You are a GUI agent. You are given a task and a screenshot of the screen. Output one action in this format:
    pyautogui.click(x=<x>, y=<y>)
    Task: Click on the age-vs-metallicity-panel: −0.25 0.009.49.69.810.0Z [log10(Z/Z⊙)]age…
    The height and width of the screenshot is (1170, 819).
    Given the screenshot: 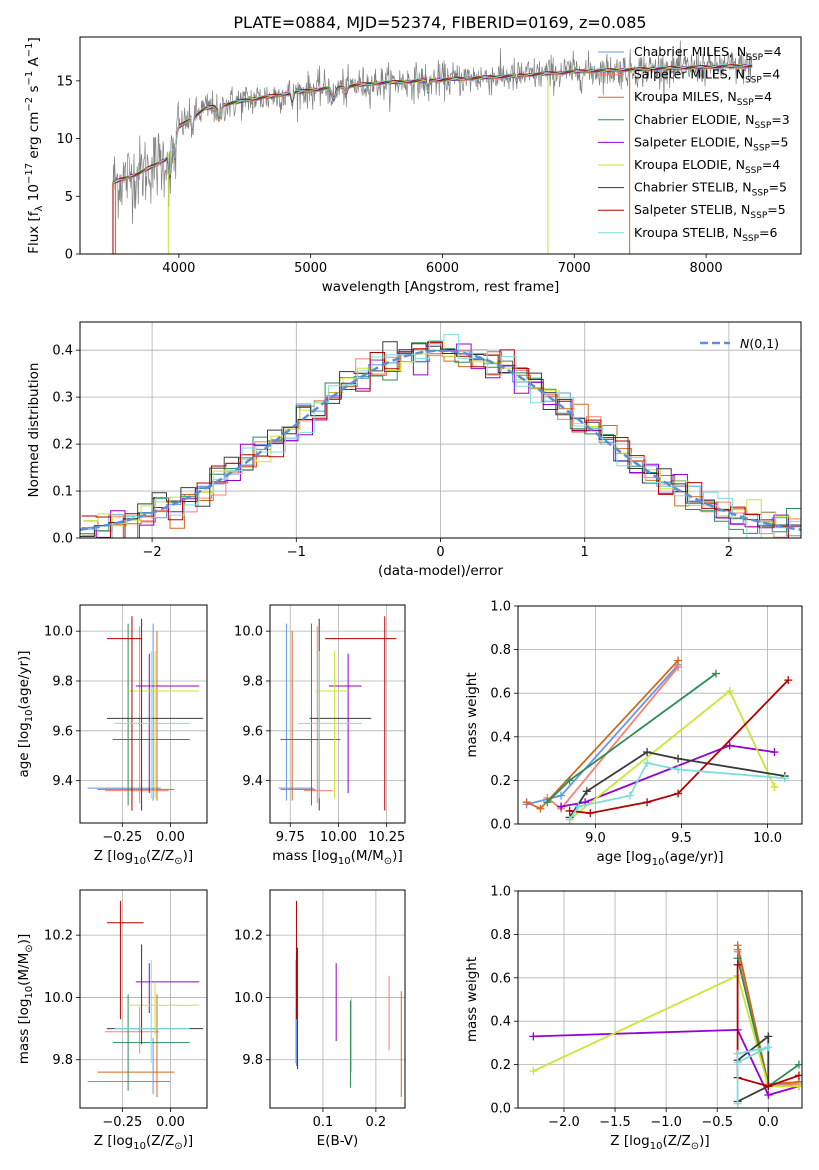 What is the action you would take?
    pyautogui.click(x=112, y=735)
    